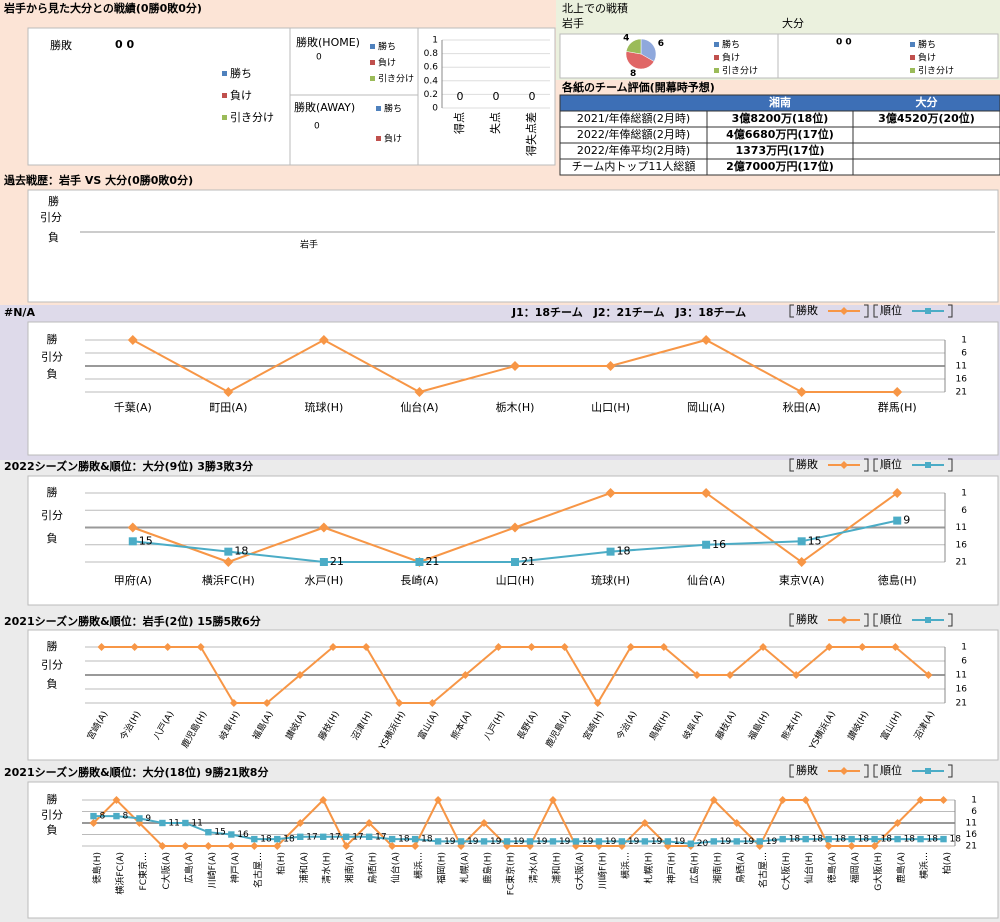 The height and width of the screenshot is (922, 1000). Describe the element at coordinates (148, 819) in the screenshot. I see `data-label: 9` at that location.